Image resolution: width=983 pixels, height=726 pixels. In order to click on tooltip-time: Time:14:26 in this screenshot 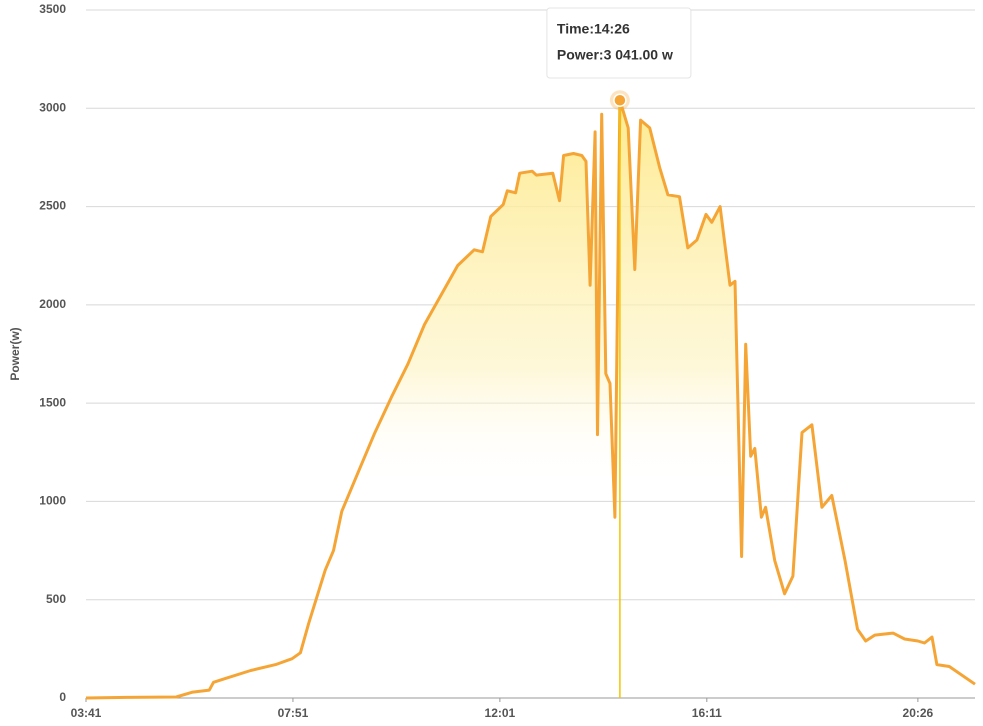, I will do `click(593, 29)`.